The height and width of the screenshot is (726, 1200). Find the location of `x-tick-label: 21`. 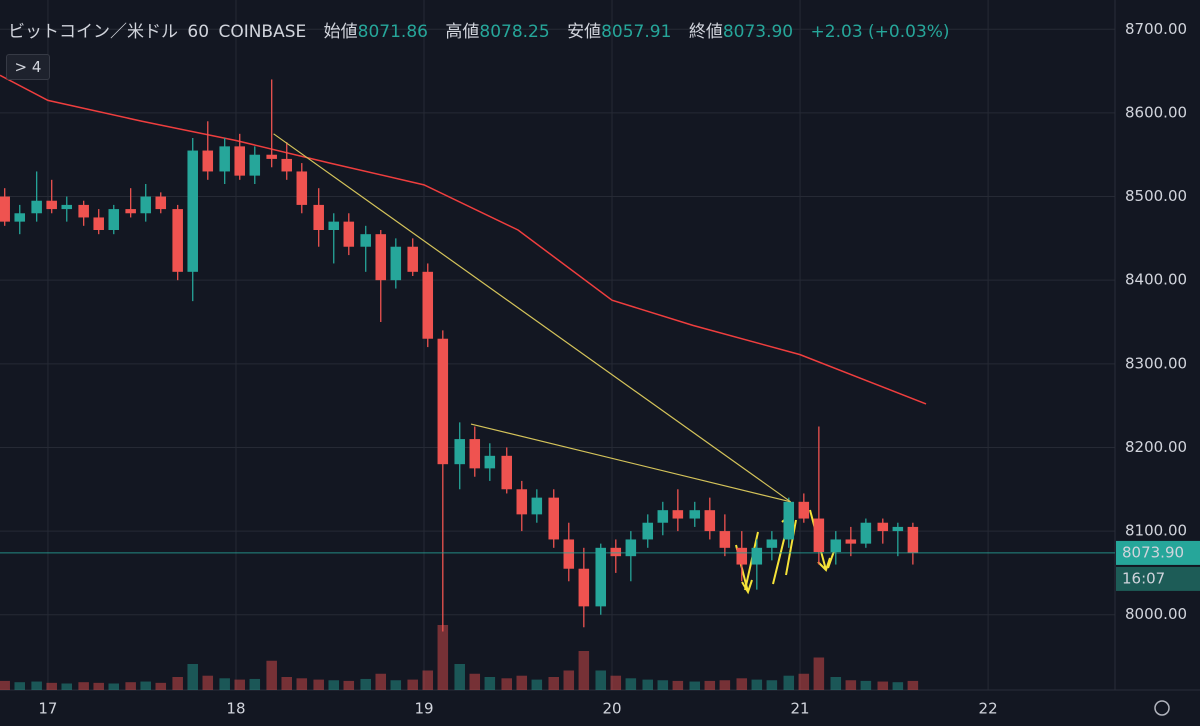

x-tick-label: 21 is located at coordinates (800, 709).